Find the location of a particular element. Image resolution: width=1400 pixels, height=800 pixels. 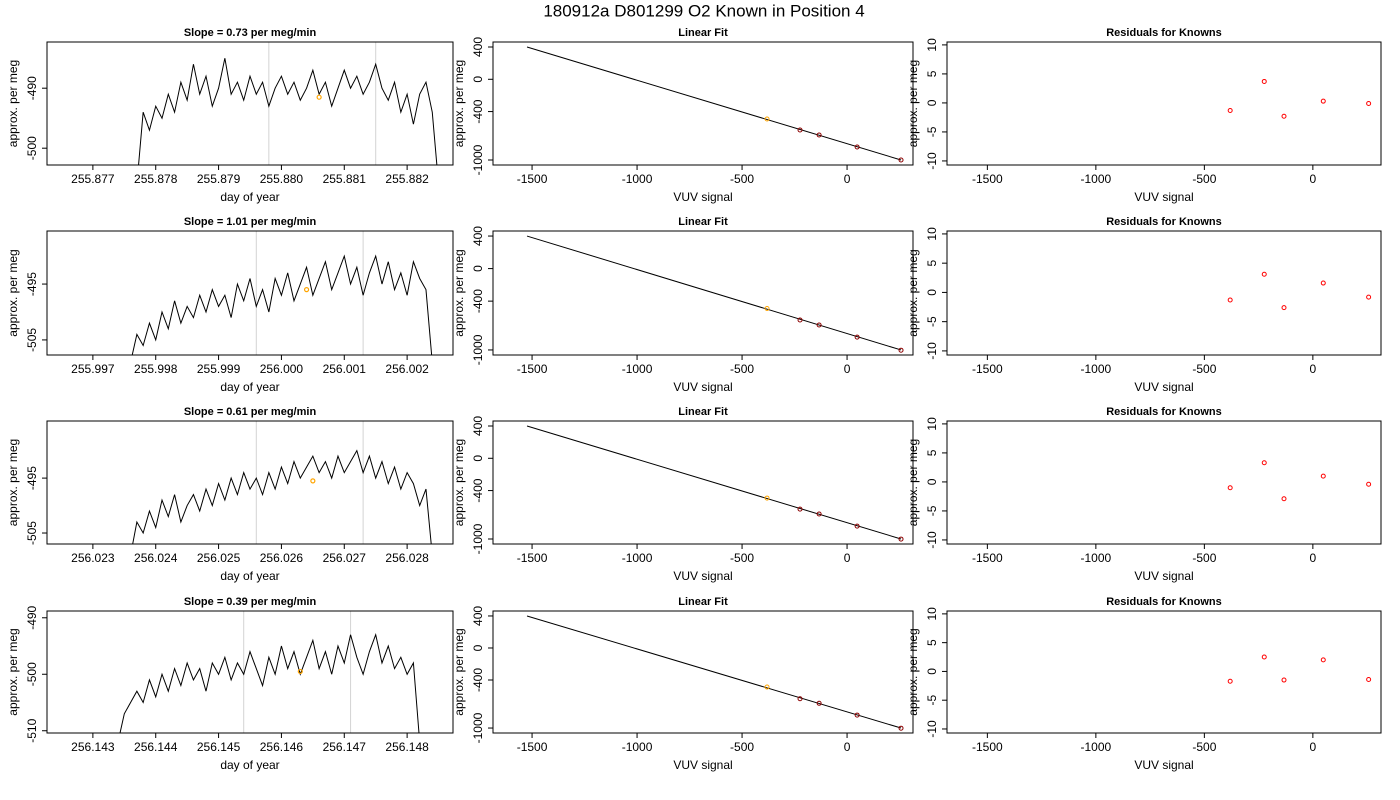

x-tick-label: 255.881 is located at coordinates (345, 179).